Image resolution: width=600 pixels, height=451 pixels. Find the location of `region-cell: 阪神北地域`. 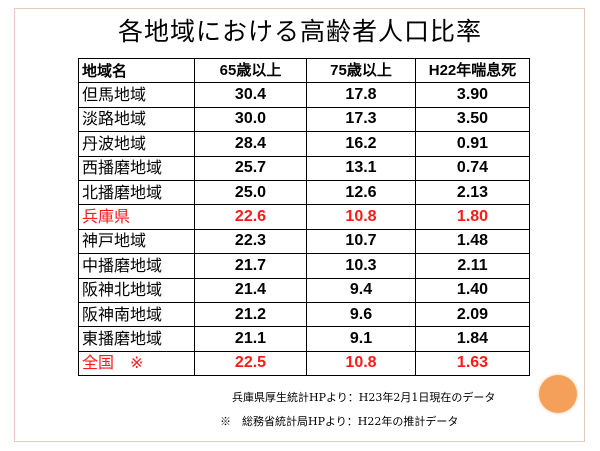

region-cell: 阪神北地域 is located at coordinates (136, 290).